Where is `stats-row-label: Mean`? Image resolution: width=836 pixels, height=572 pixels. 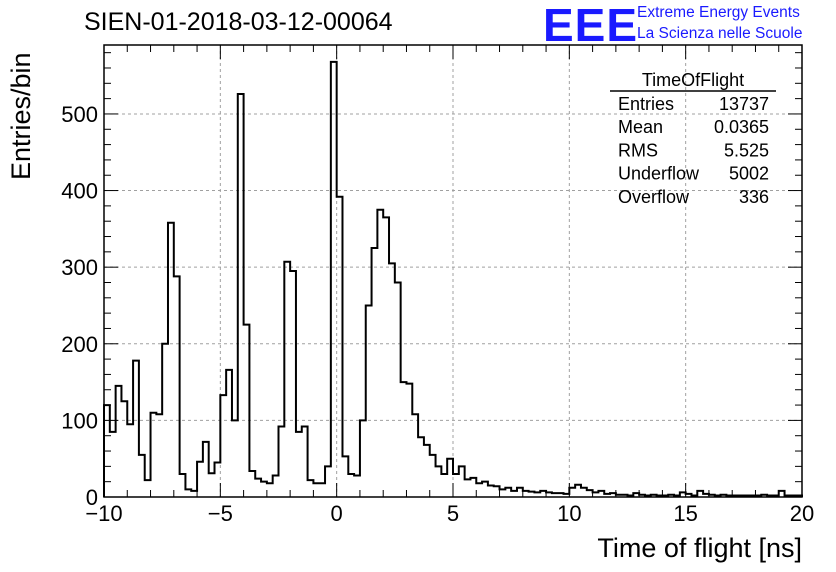
stats-row-label: Mean is located at coordinates (640, 127).